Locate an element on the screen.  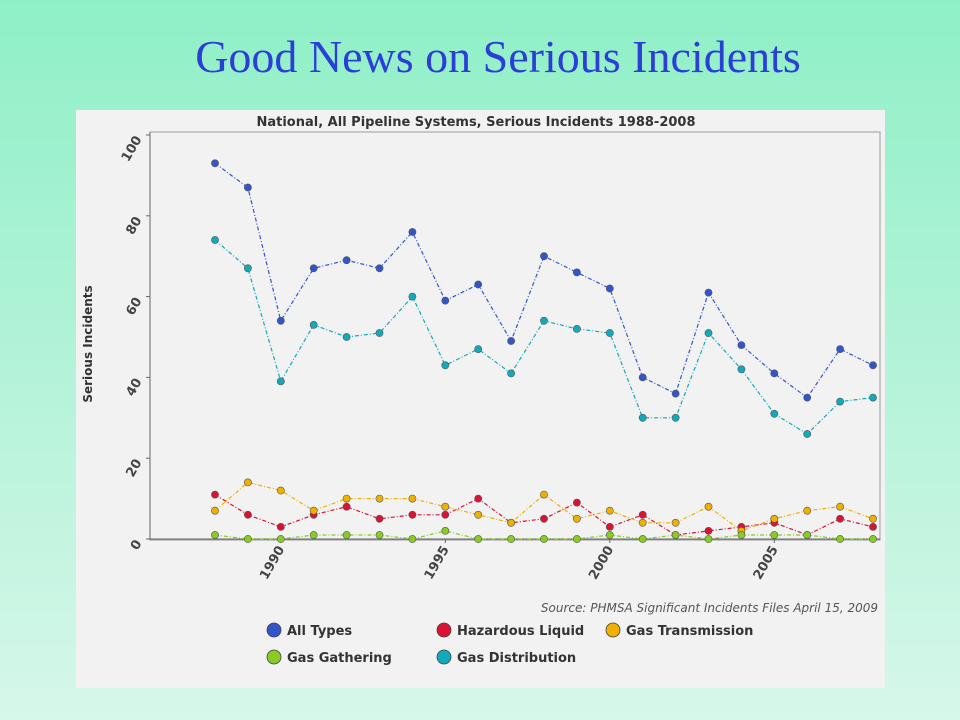
legend-marker-gas-transmission is located at coordinates (613, 630).